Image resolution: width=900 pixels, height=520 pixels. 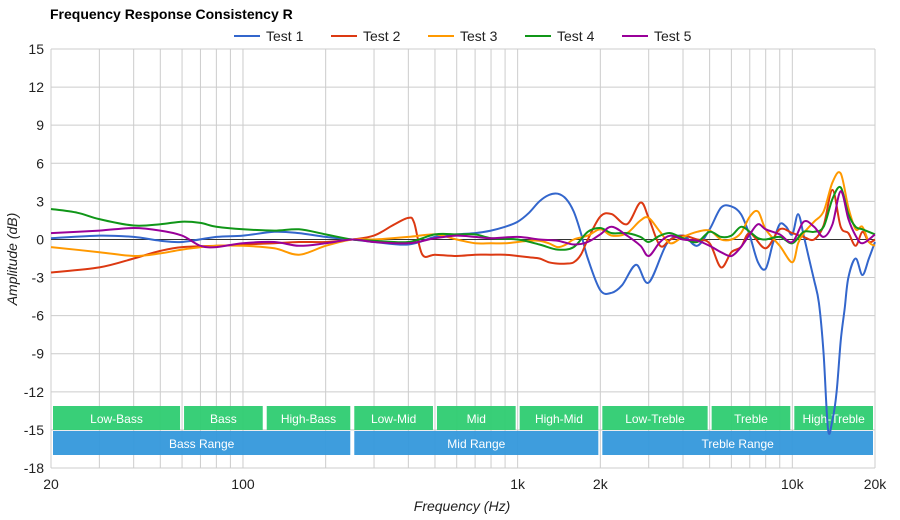 I want to click on legend-label: Test 1, so click(x=285, y=36).